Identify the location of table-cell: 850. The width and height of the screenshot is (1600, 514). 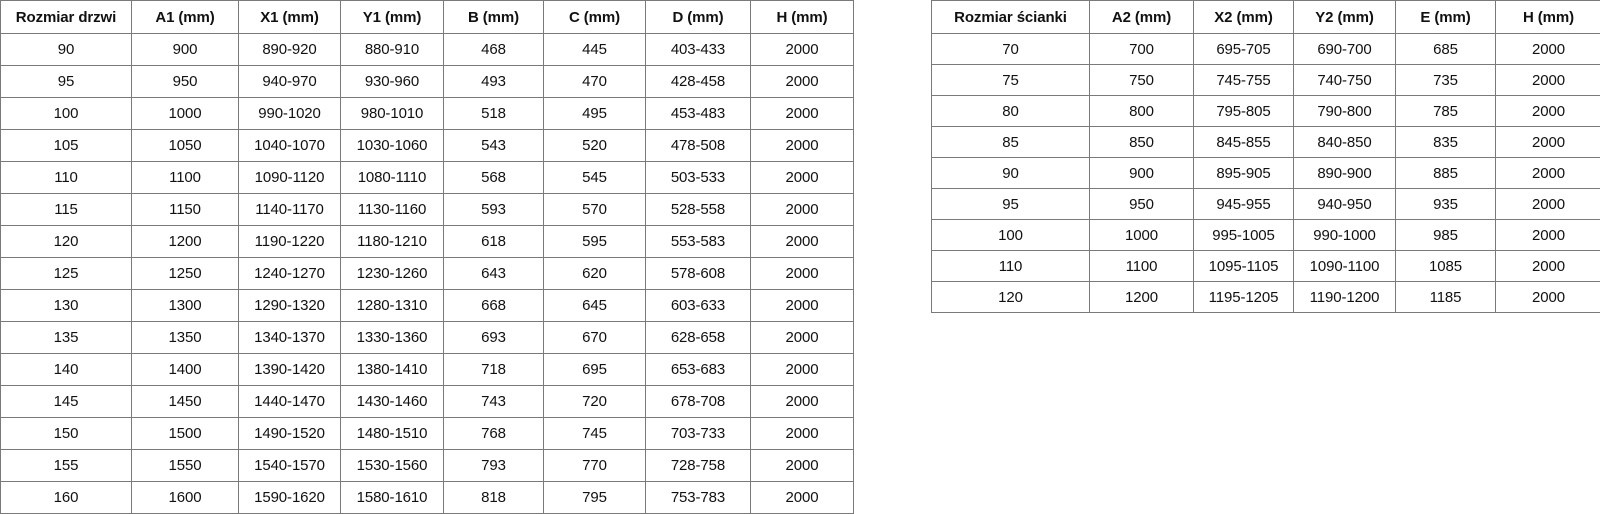
(1141, 142).